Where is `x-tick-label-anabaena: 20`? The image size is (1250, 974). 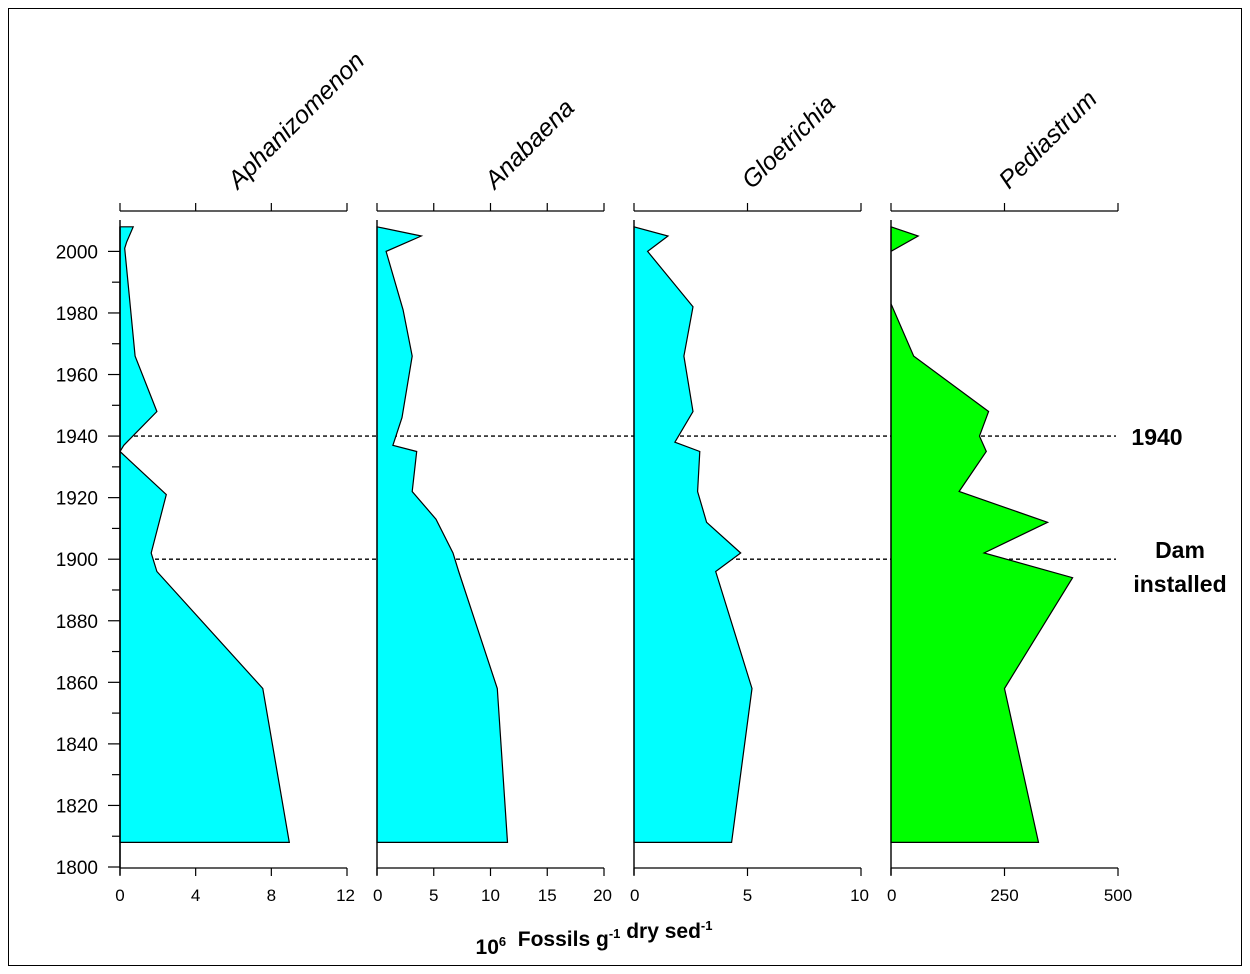 x-tick-label-anabaena: 20 is located at coordinates (602, 895).